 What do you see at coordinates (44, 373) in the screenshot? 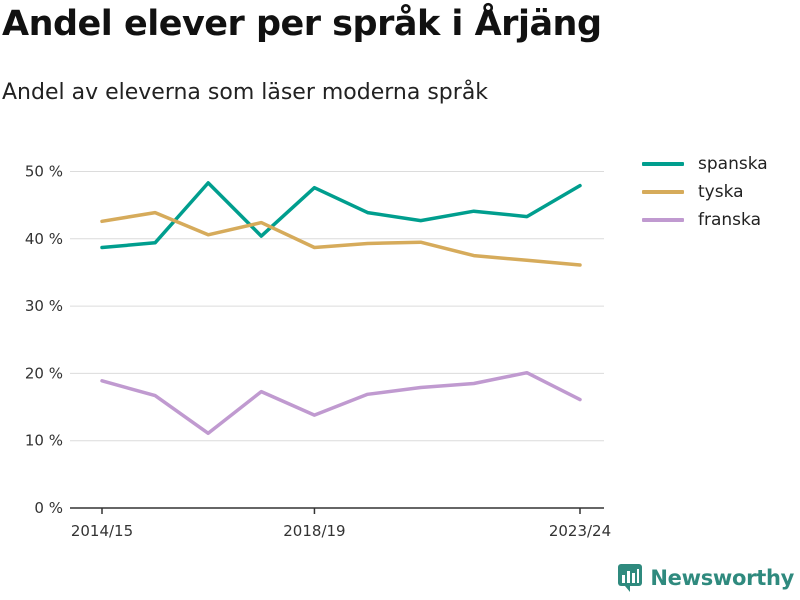
I see `y-tick-label: 20 %` at bounding box center [44, 373].